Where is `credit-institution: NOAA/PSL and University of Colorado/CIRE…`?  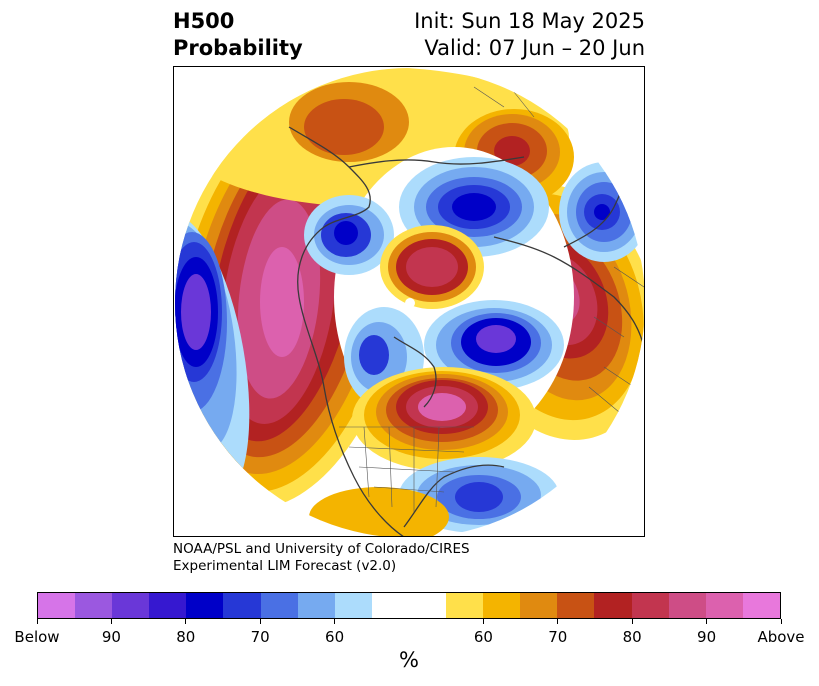 credit-institution: NOAA/PSL and University of Colorado/CIRE… is located at coordinates (321, 549).